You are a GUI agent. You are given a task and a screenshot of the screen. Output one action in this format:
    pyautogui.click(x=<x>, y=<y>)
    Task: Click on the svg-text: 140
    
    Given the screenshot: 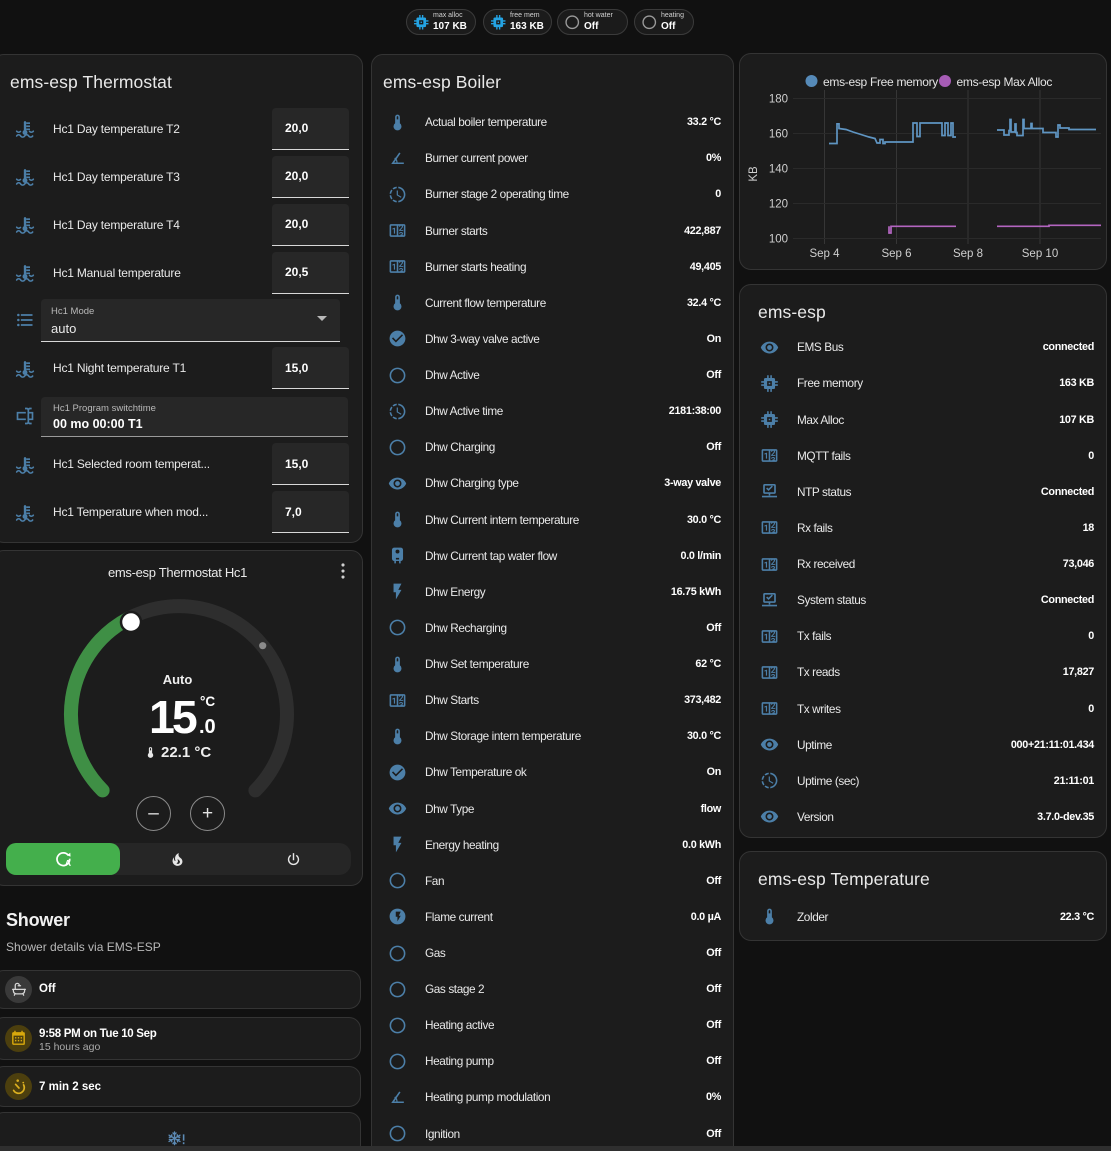 What is the action you would take?
    pyautogui.click(x=778, y=170)
    